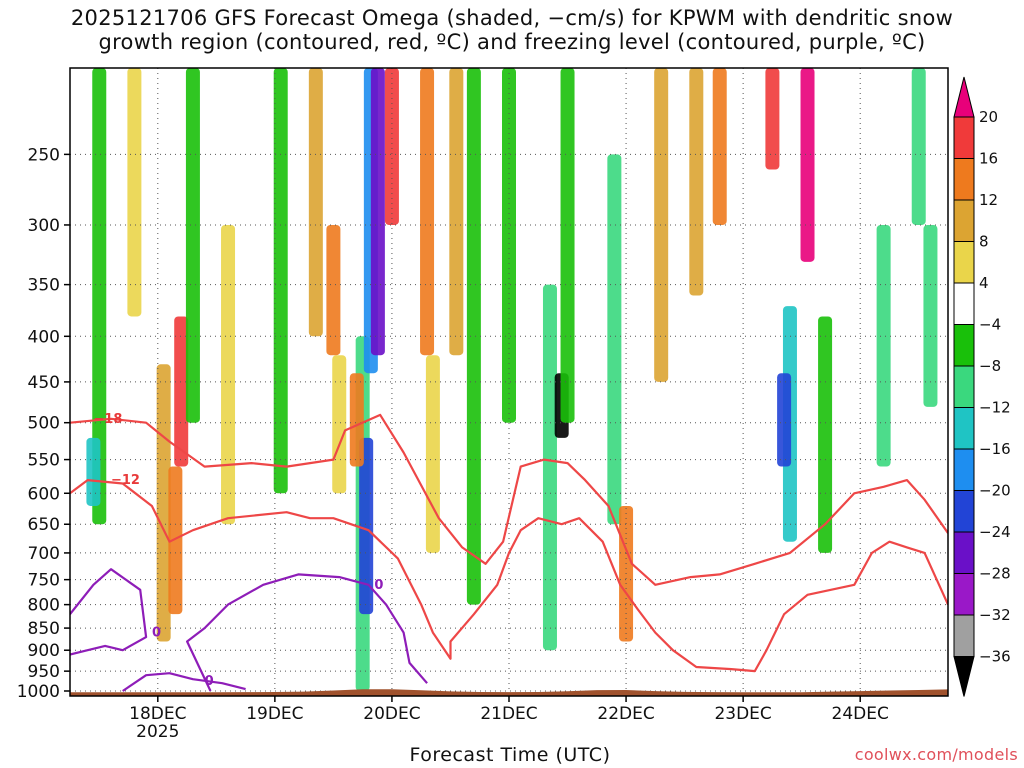  I want to click on credit-link: coolwx.com/models, so click(936, 754).